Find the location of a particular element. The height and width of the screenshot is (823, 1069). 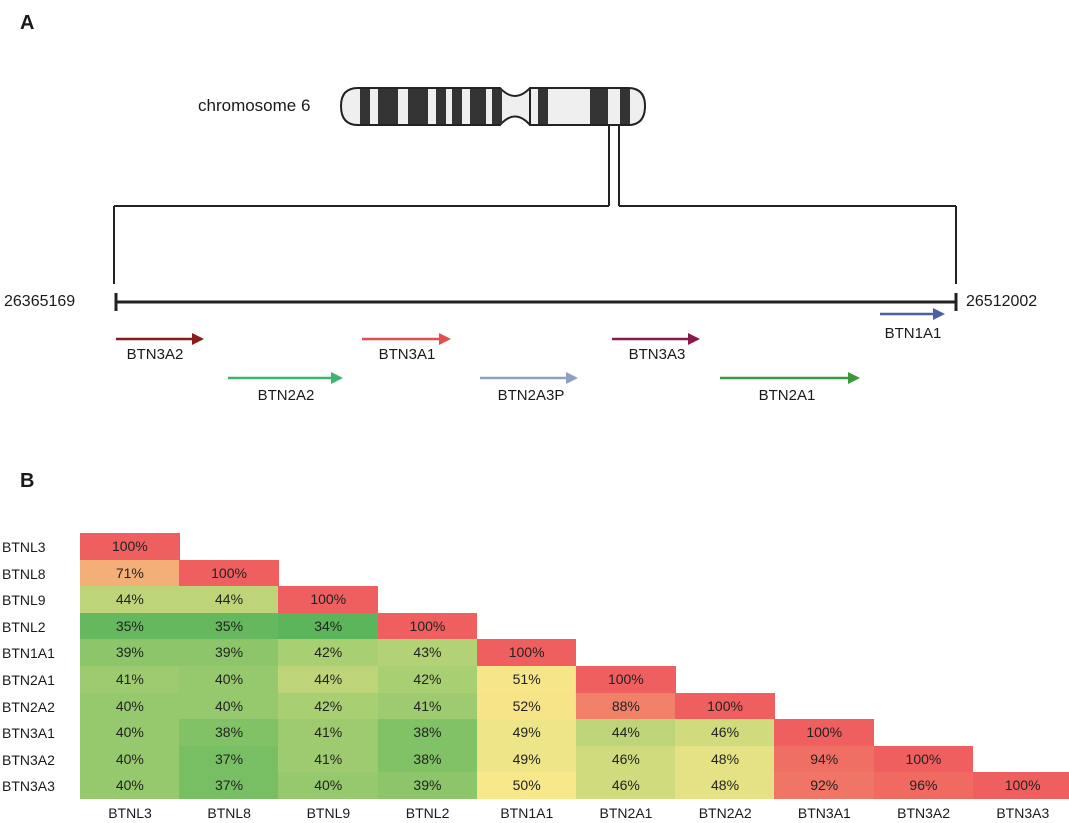

row-label: BTNL2 is located at coordinates (24, 626).